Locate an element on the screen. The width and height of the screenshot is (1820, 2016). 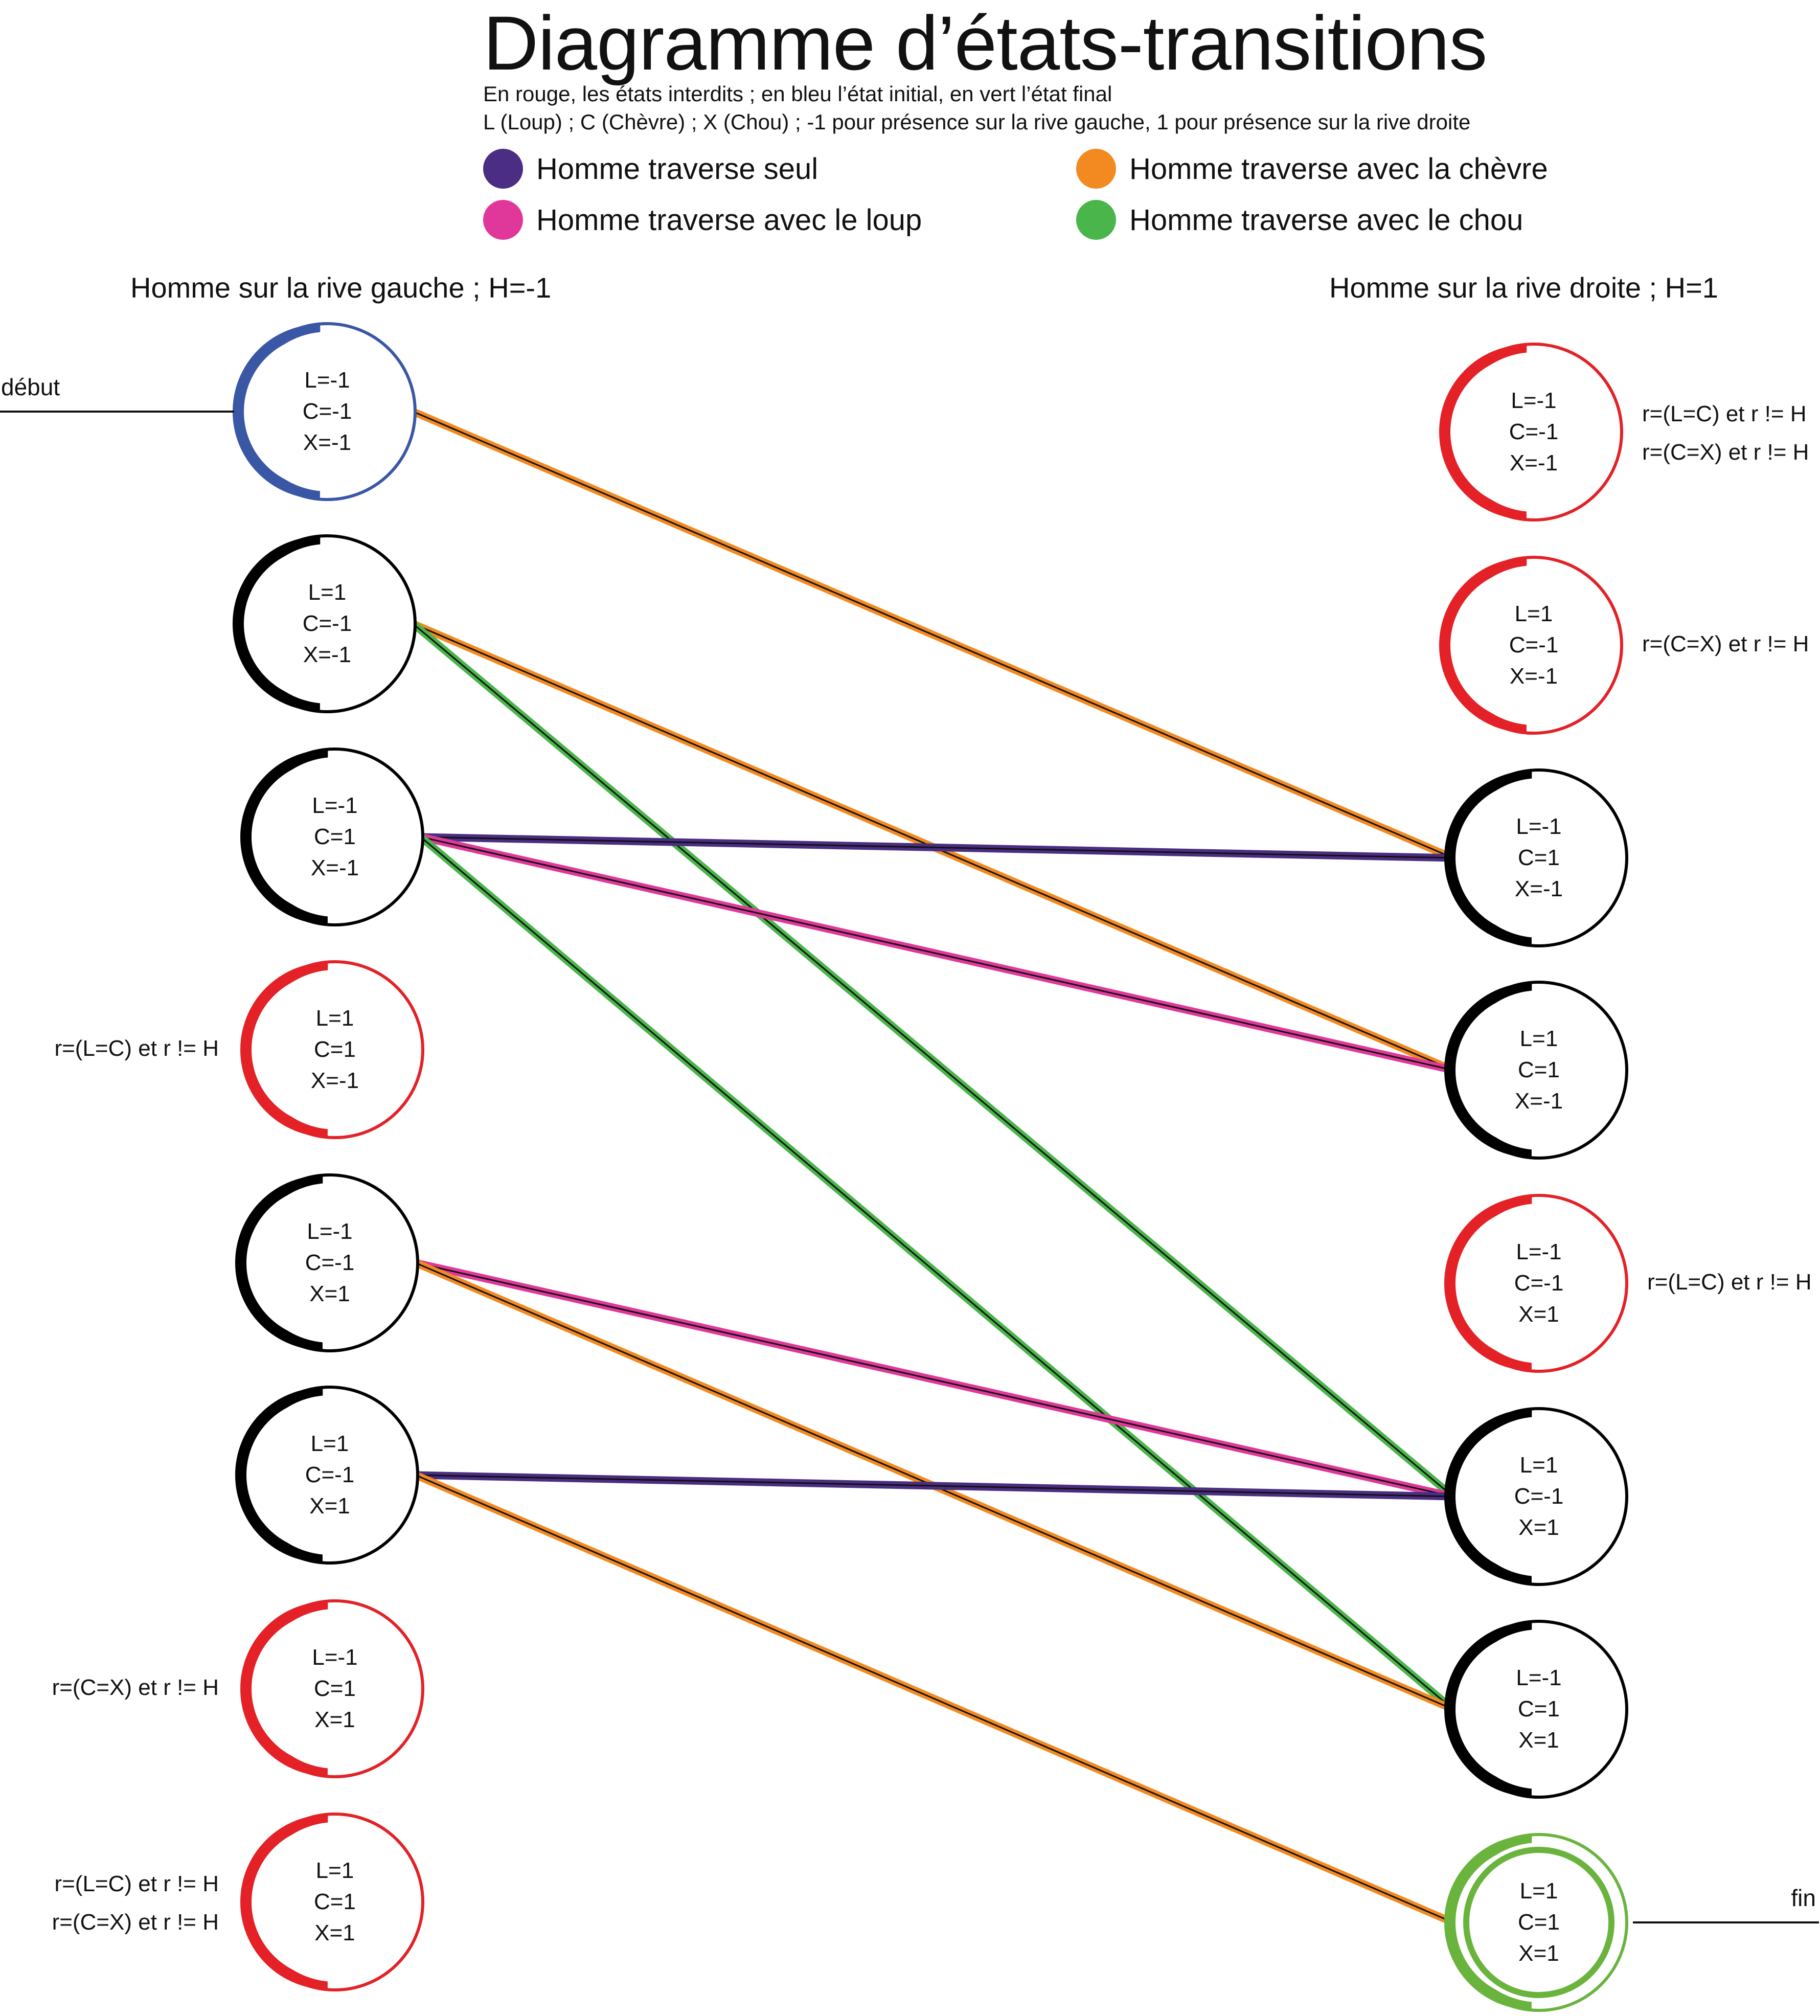
state-node-R3 is located at coordinates (1536, 1070).